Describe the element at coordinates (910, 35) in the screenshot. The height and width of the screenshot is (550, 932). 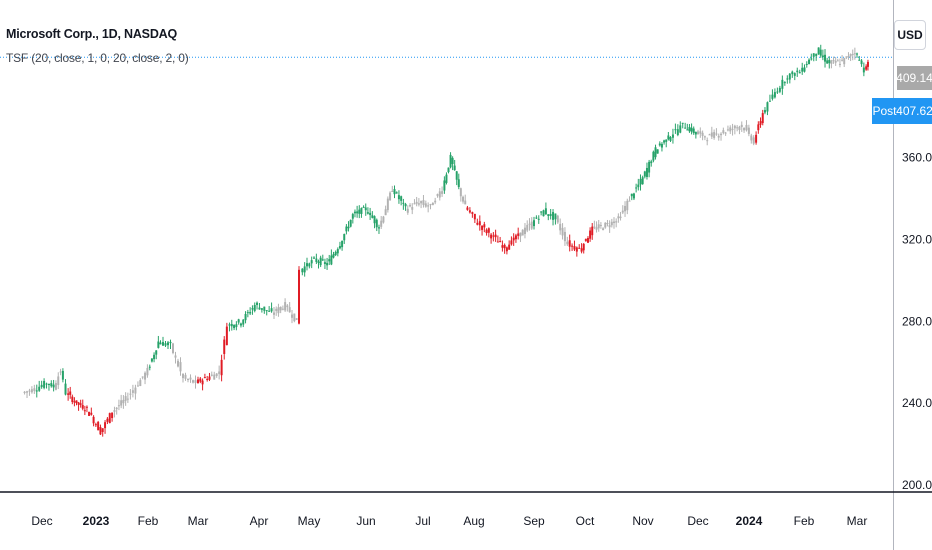
I see `currency-button: USD` at that location.